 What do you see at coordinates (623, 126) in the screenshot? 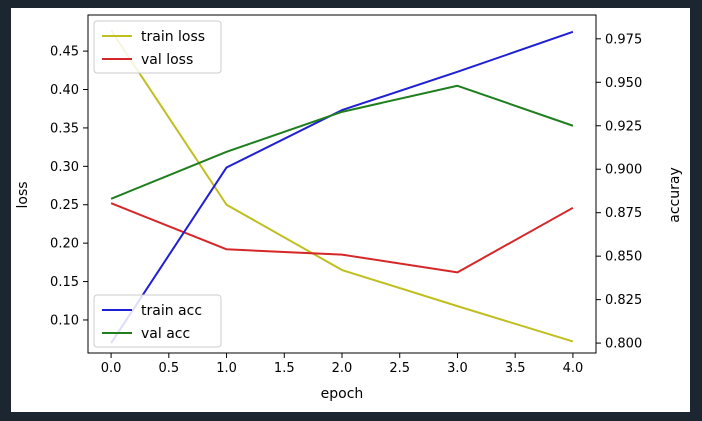
I see `right-y-tick-label: 0.925` at bounding box center [623, 126].